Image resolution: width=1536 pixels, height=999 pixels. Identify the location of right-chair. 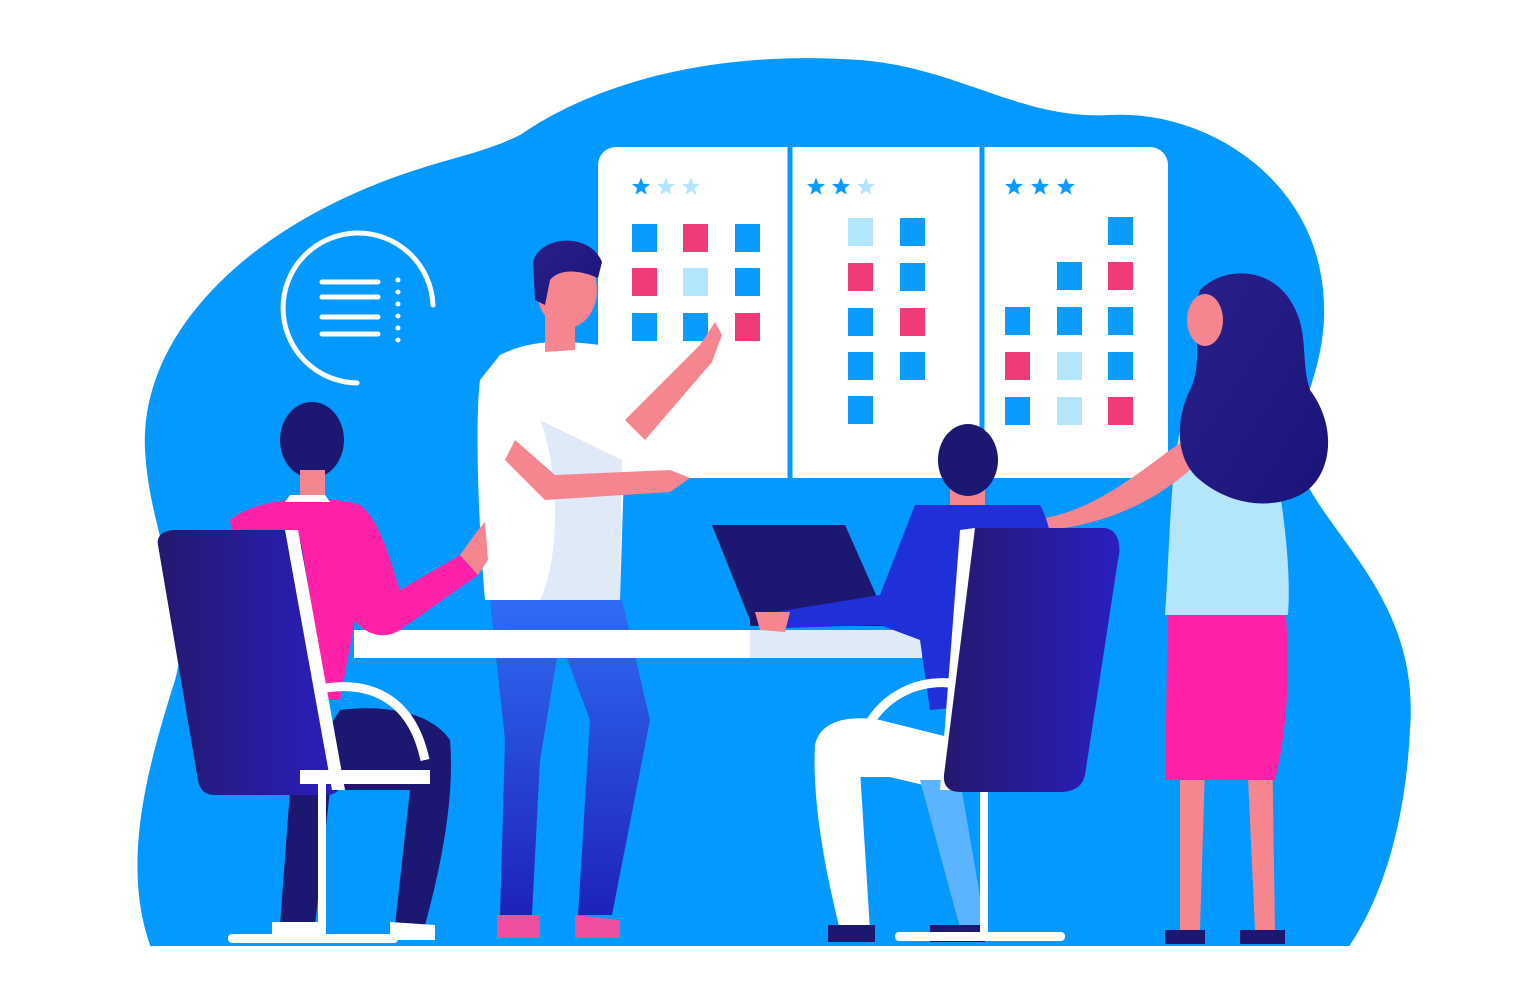
(985, 734).